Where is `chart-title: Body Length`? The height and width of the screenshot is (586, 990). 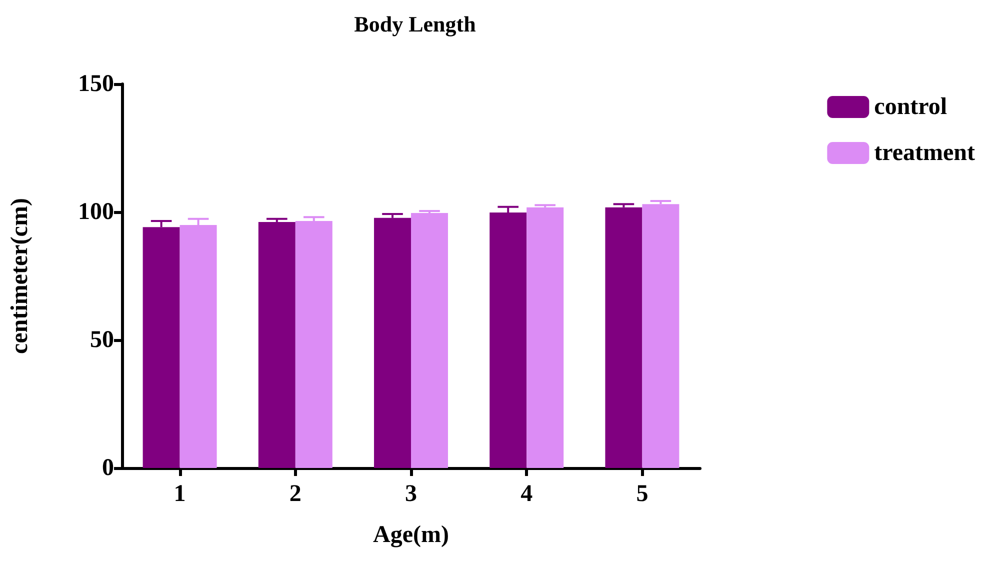
chart-title: Body Length is located at coordinates (415, 24).